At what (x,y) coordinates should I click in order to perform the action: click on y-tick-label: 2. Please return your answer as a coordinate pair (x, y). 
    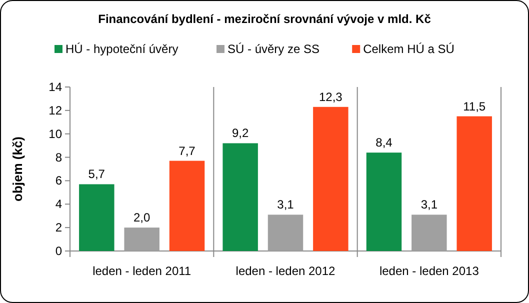
    Looking at the image, I should click on (58, 227).